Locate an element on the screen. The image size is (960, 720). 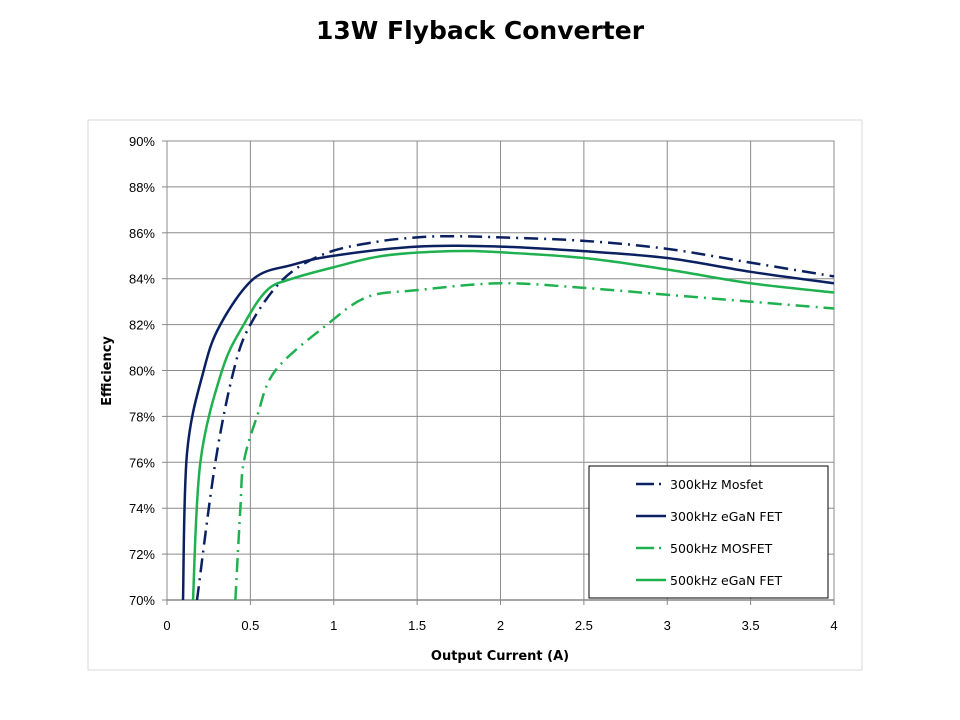
y-tick-label: 76% is located at coordinates (142, 462).